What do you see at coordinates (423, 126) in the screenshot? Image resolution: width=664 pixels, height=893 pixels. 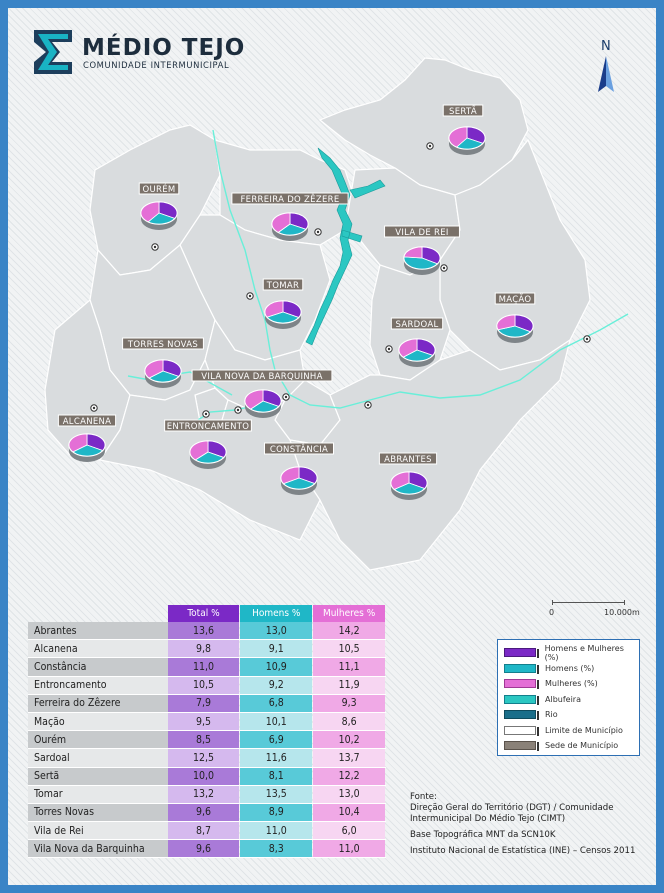 I see `municipality-serta` at bounding box center [423, 126].